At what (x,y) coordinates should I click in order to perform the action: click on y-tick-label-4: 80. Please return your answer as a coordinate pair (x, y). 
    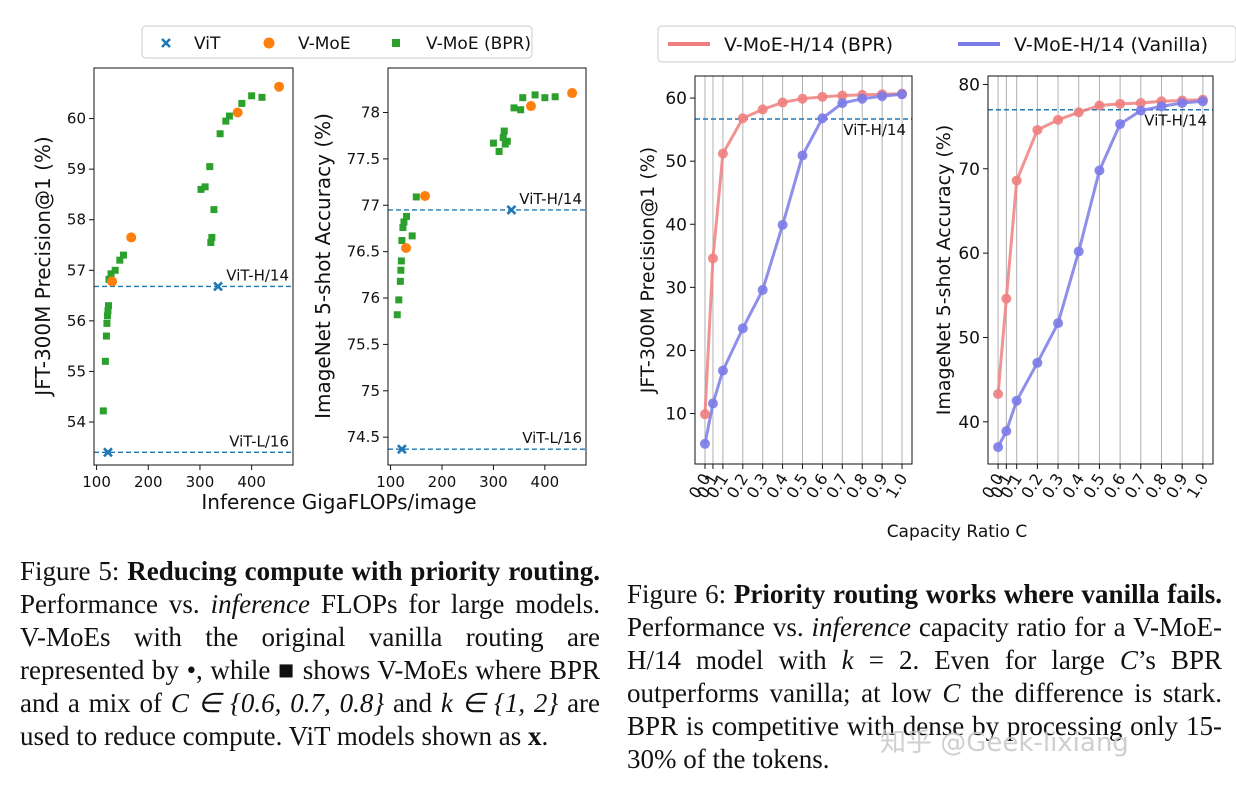
    Looking at the image, I should click on (969, 85).